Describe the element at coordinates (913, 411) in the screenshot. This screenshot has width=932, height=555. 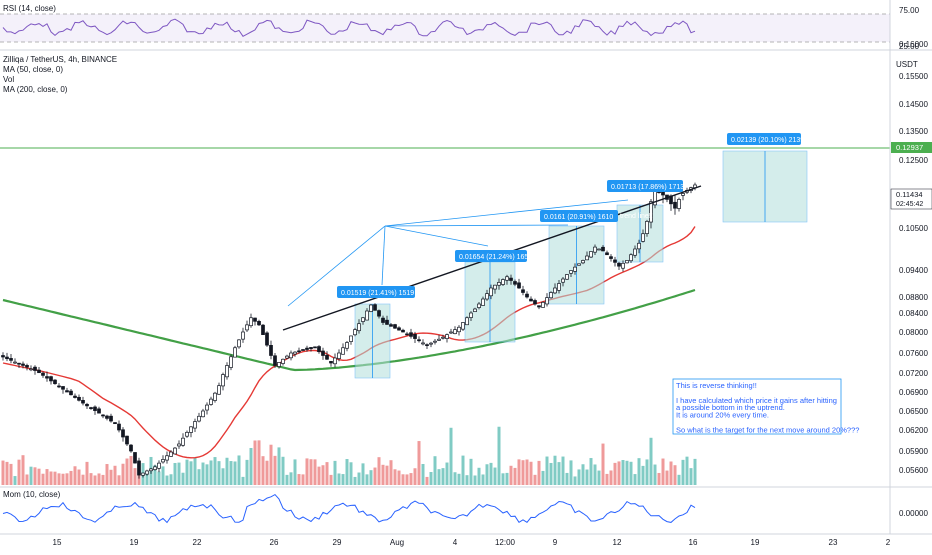
I see `price-tick-label: 0.06500` at that location.